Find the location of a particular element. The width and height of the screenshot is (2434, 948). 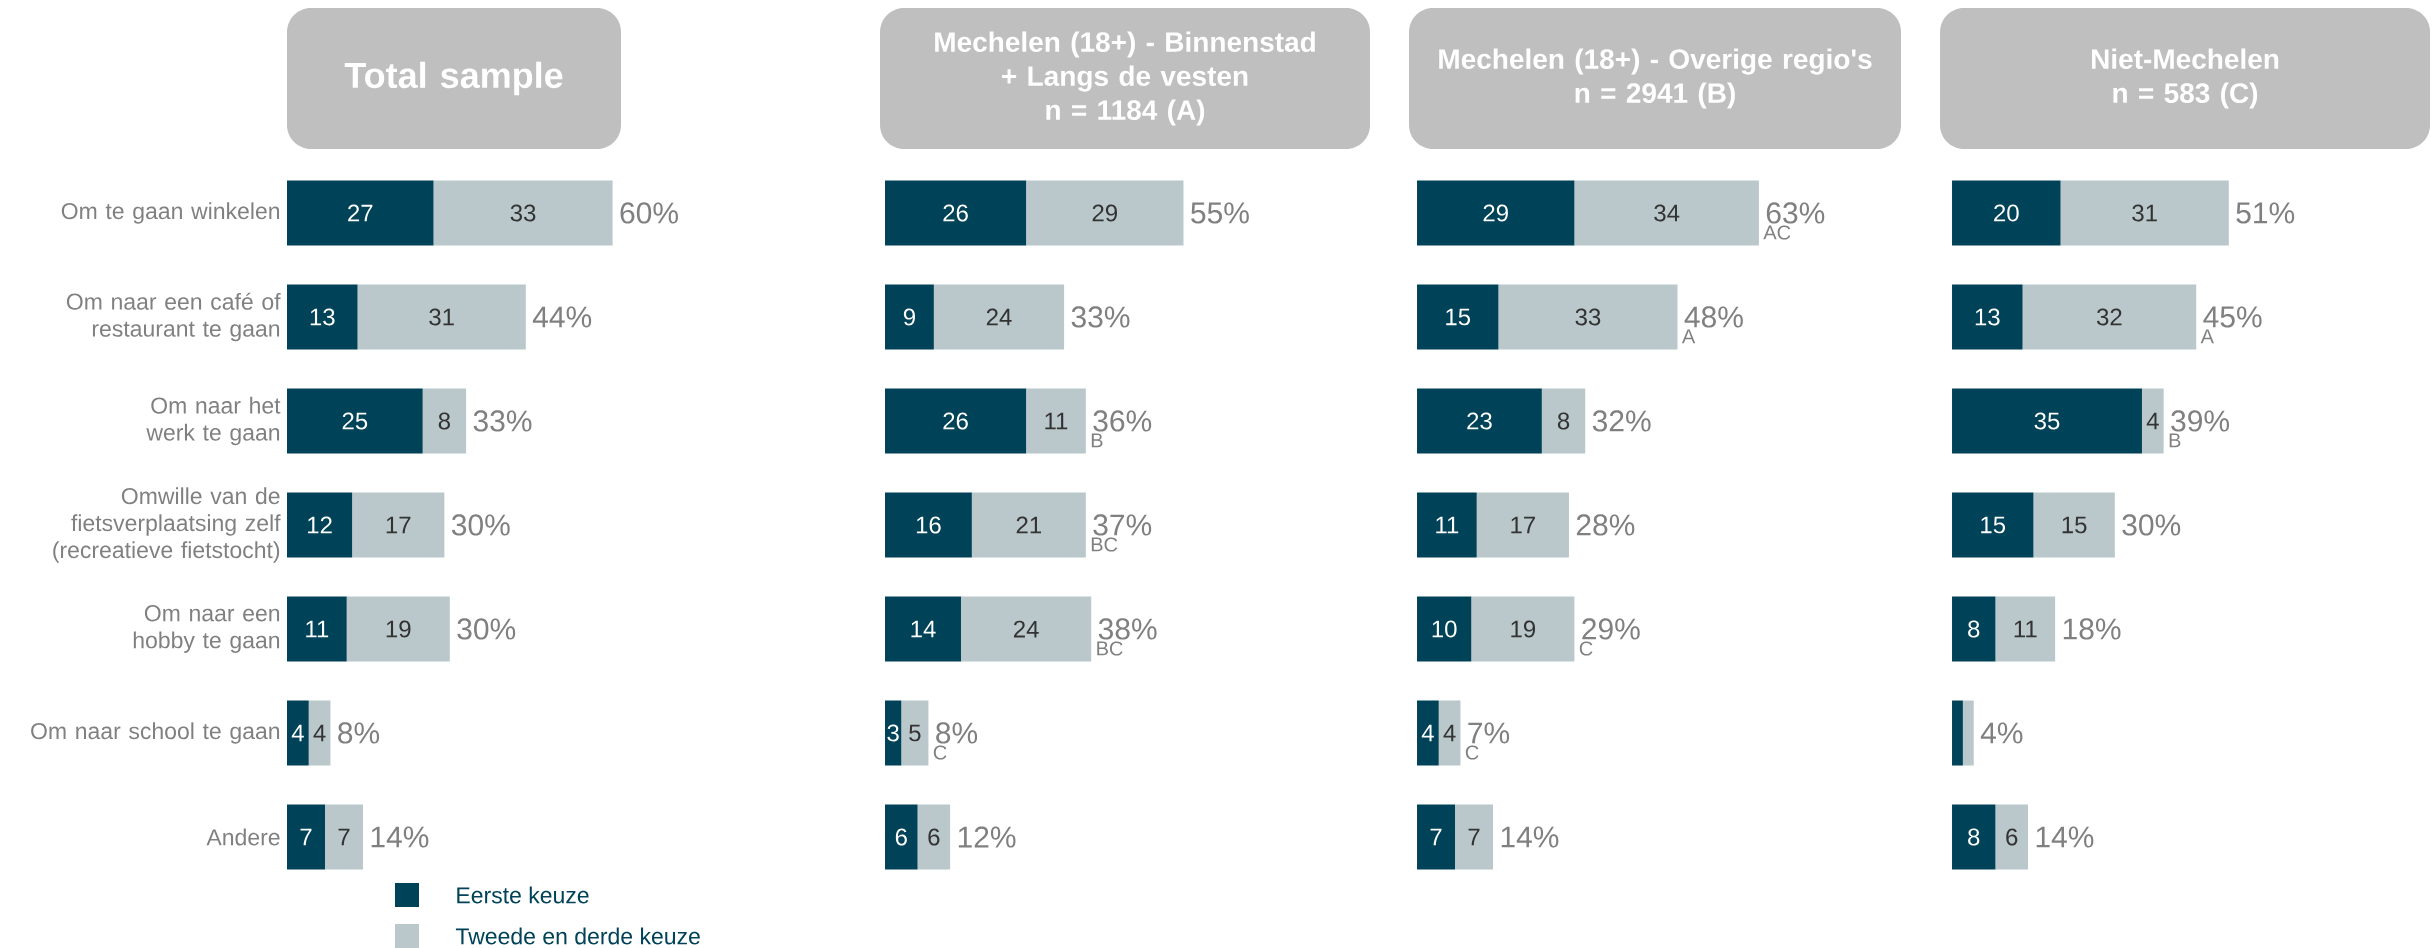

y-tick-label: Om naar een café of restaurant te gaan is located at coordinates (173, 317).